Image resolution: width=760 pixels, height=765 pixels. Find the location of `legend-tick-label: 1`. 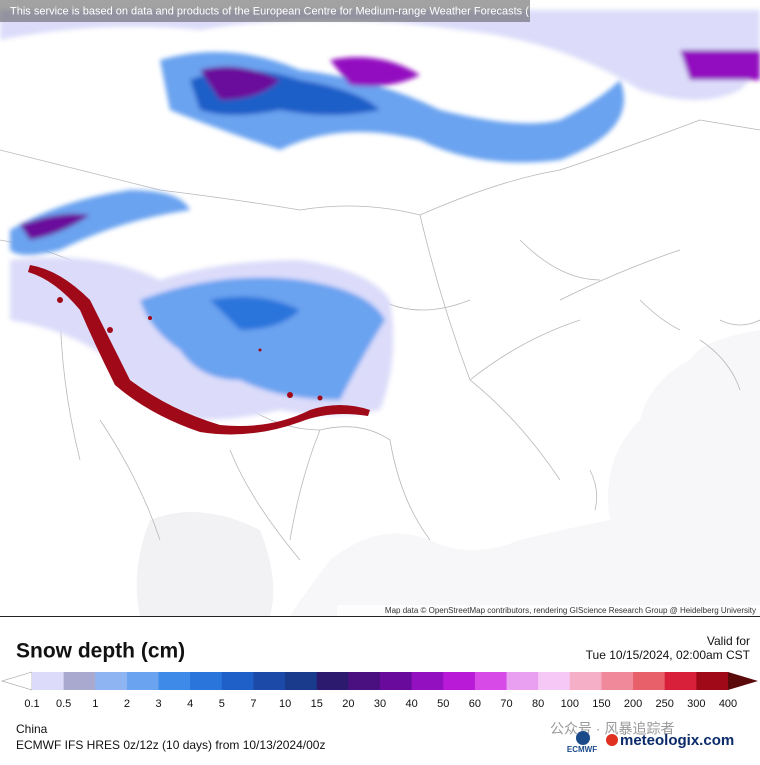

legend-tick-label: 1 is located at coordinates (95, 704).